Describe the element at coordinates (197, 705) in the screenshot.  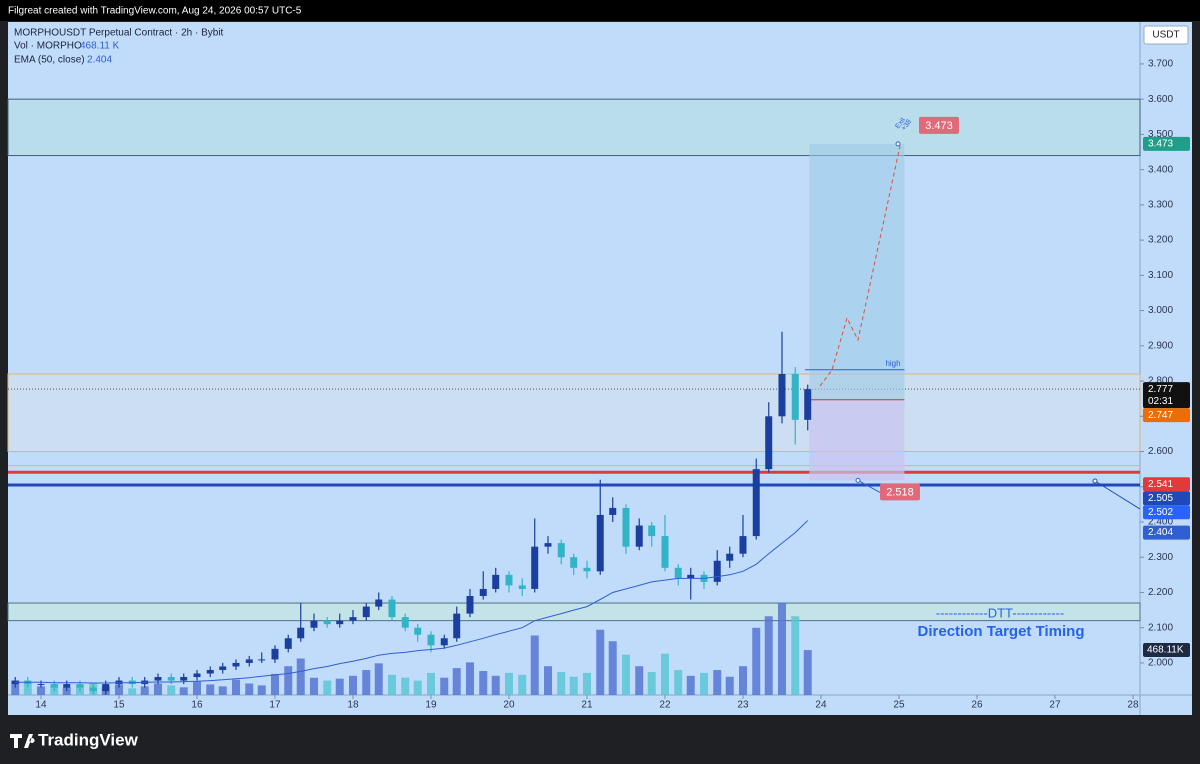
I see `x-tick-label: 16` at that location.